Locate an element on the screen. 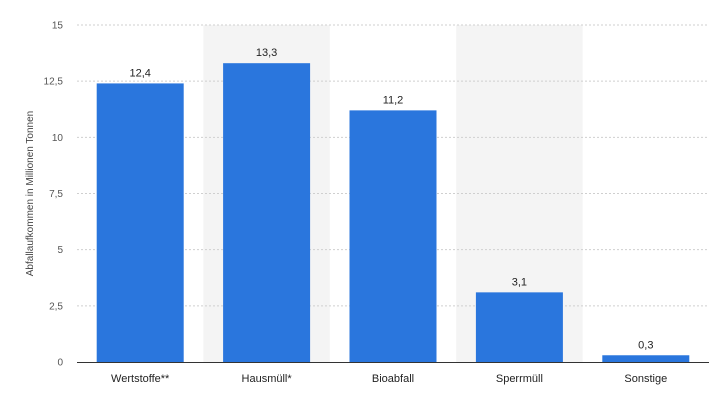  y-tick-label: 7,5 is located at coordinates (56, 194).